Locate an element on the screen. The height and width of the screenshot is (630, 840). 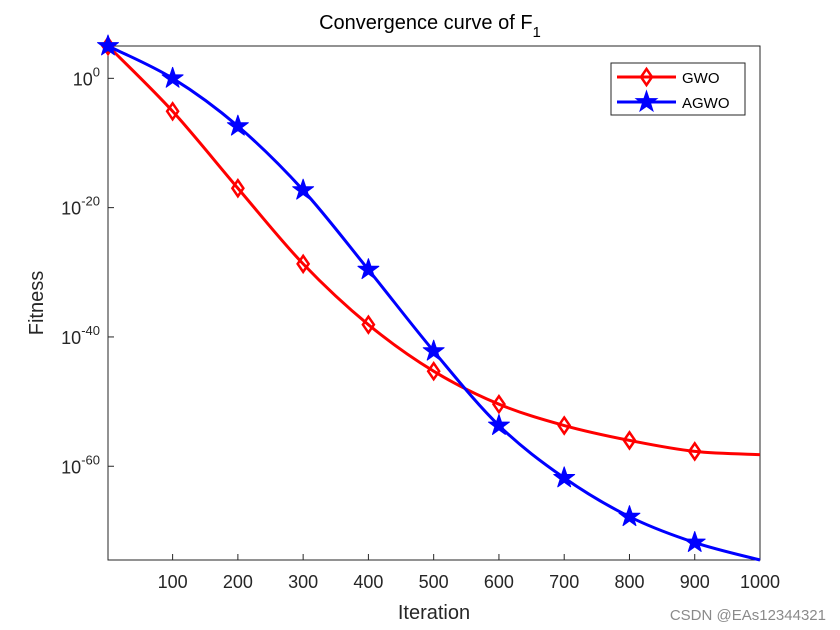
legend: GWO AGWO is located at coordinates (678, 89).